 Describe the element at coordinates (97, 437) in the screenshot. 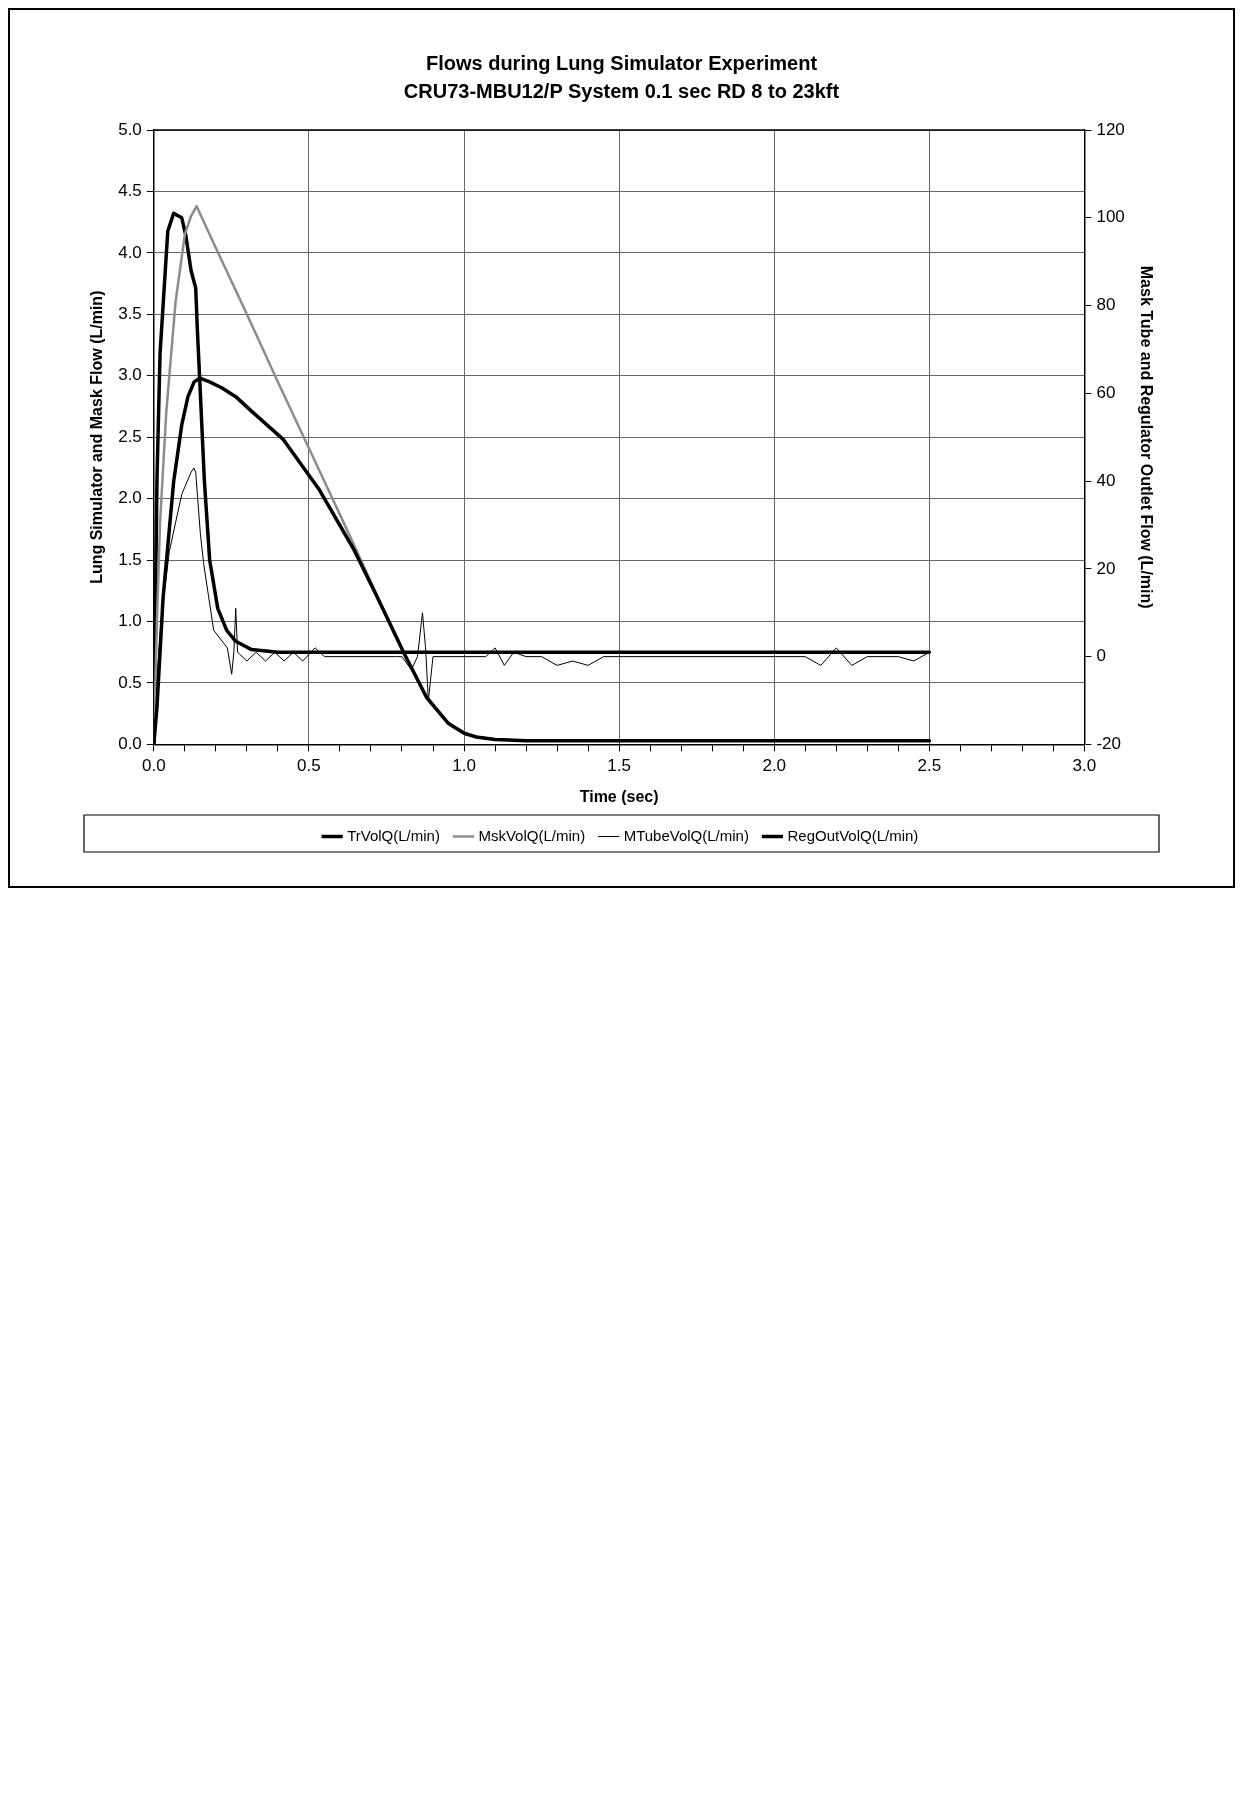

I see `y-axis-title: Lung Simulator and Mask Flow (L/min)` at that location.